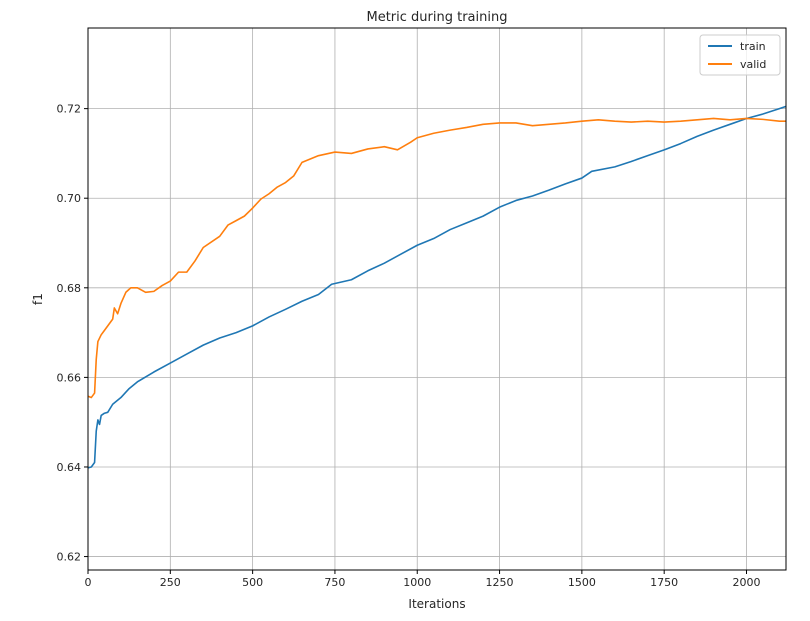  What do you see at coordinates (753, 64) in the screenshot?
I see `legend-label-valid: valid` at bounding box center [753, 64].